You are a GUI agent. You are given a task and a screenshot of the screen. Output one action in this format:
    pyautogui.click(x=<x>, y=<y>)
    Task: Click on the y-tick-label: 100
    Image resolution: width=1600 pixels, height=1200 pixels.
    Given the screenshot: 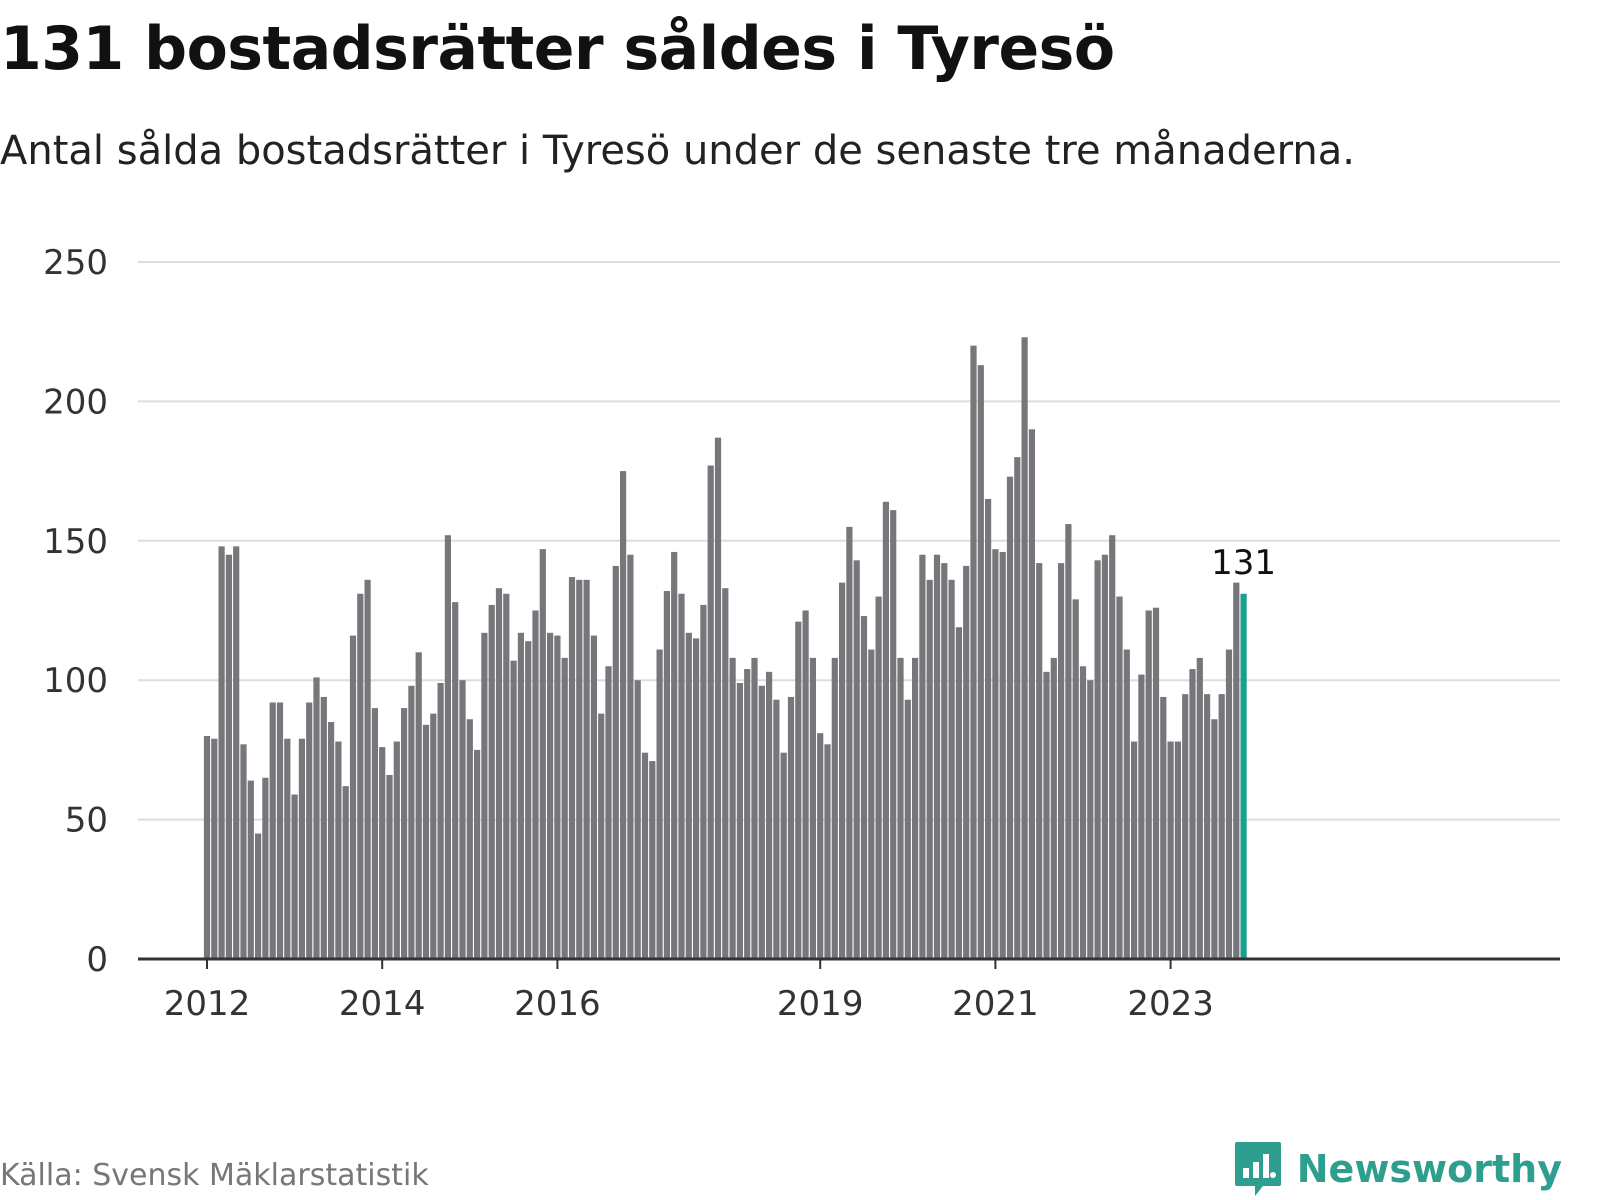 What is the action you would take?
    pyautogui.click(x=75, y=681)
    